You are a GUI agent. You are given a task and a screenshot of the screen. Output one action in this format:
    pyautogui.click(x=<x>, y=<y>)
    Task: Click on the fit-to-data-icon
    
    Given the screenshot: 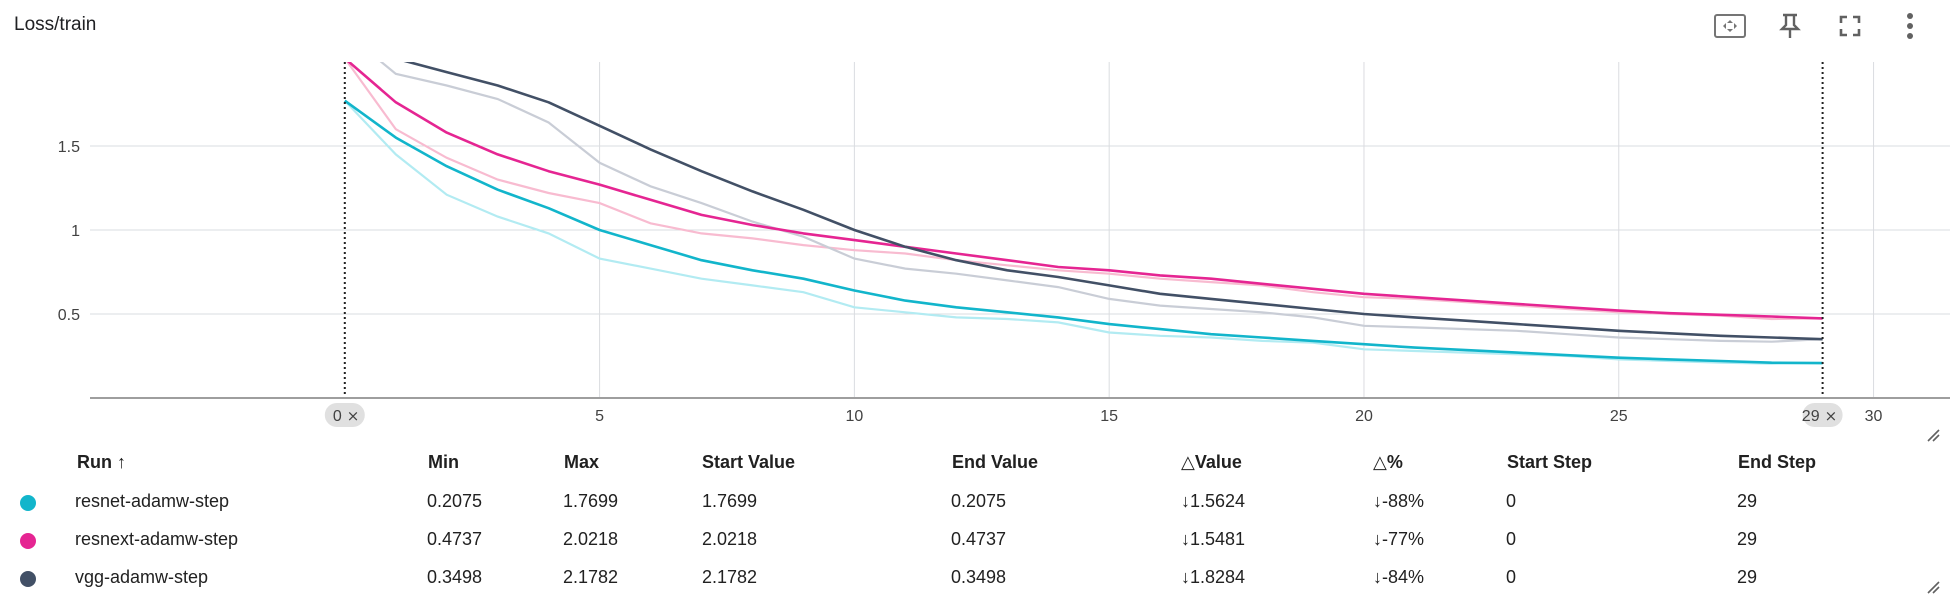 What is the action you would take?
    pyautogui.click(x=1730, y=26)
    